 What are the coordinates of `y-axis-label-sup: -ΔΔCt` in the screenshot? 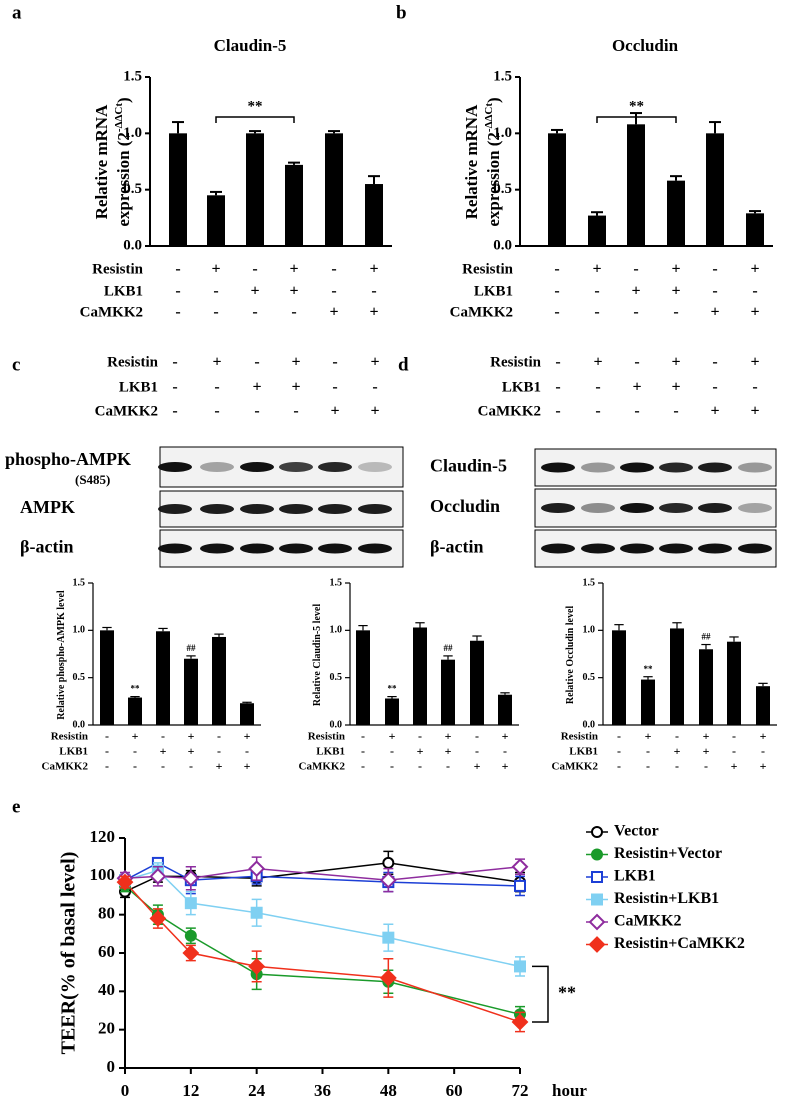 It's located at (119, 117).